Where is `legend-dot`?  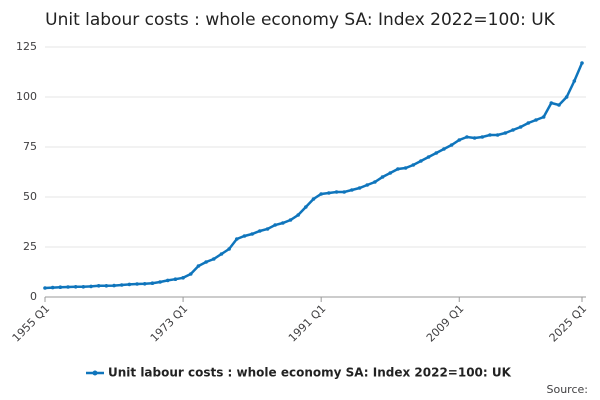
legend-dot is located at coordinates (95, 373).